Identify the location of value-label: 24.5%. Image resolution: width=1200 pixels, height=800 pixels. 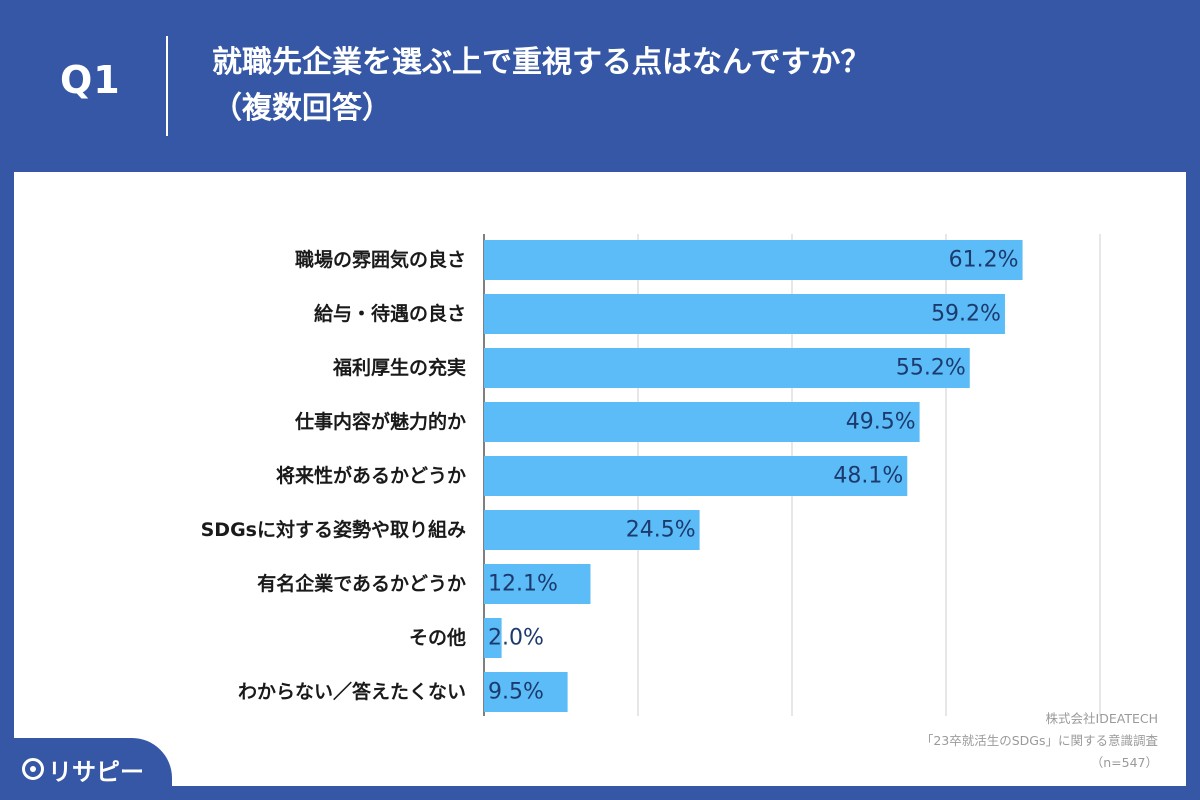
(661, 530).